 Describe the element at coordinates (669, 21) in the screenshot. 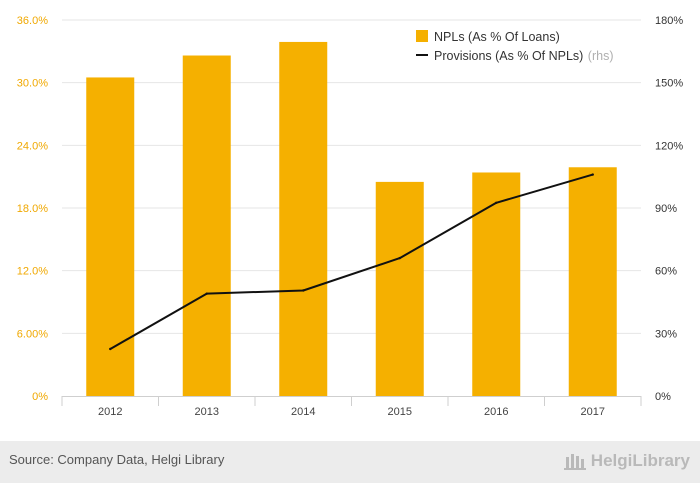

I see `y-right-tick-label: 180%` at that location.